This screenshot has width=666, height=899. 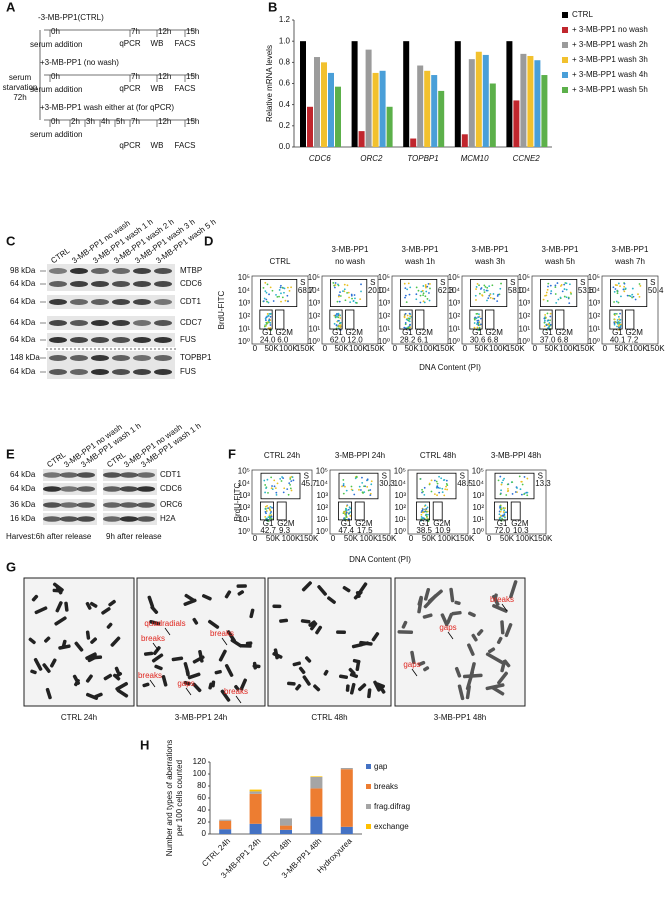 What do you see at coordinates (524, 315) in the screenshot?
I see `y-tick-label: 10²` at bounding box center [524, 315].